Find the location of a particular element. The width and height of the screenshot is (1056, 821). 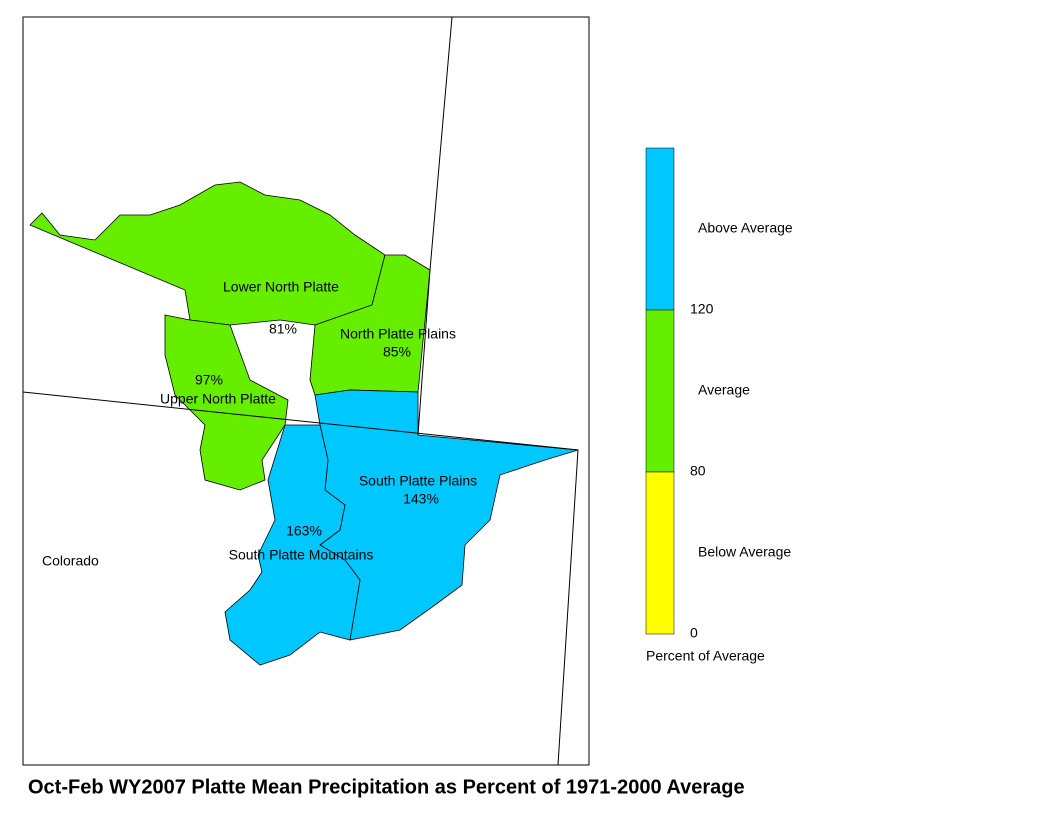

state-label: Colorado is located at coordinates (70, 561).